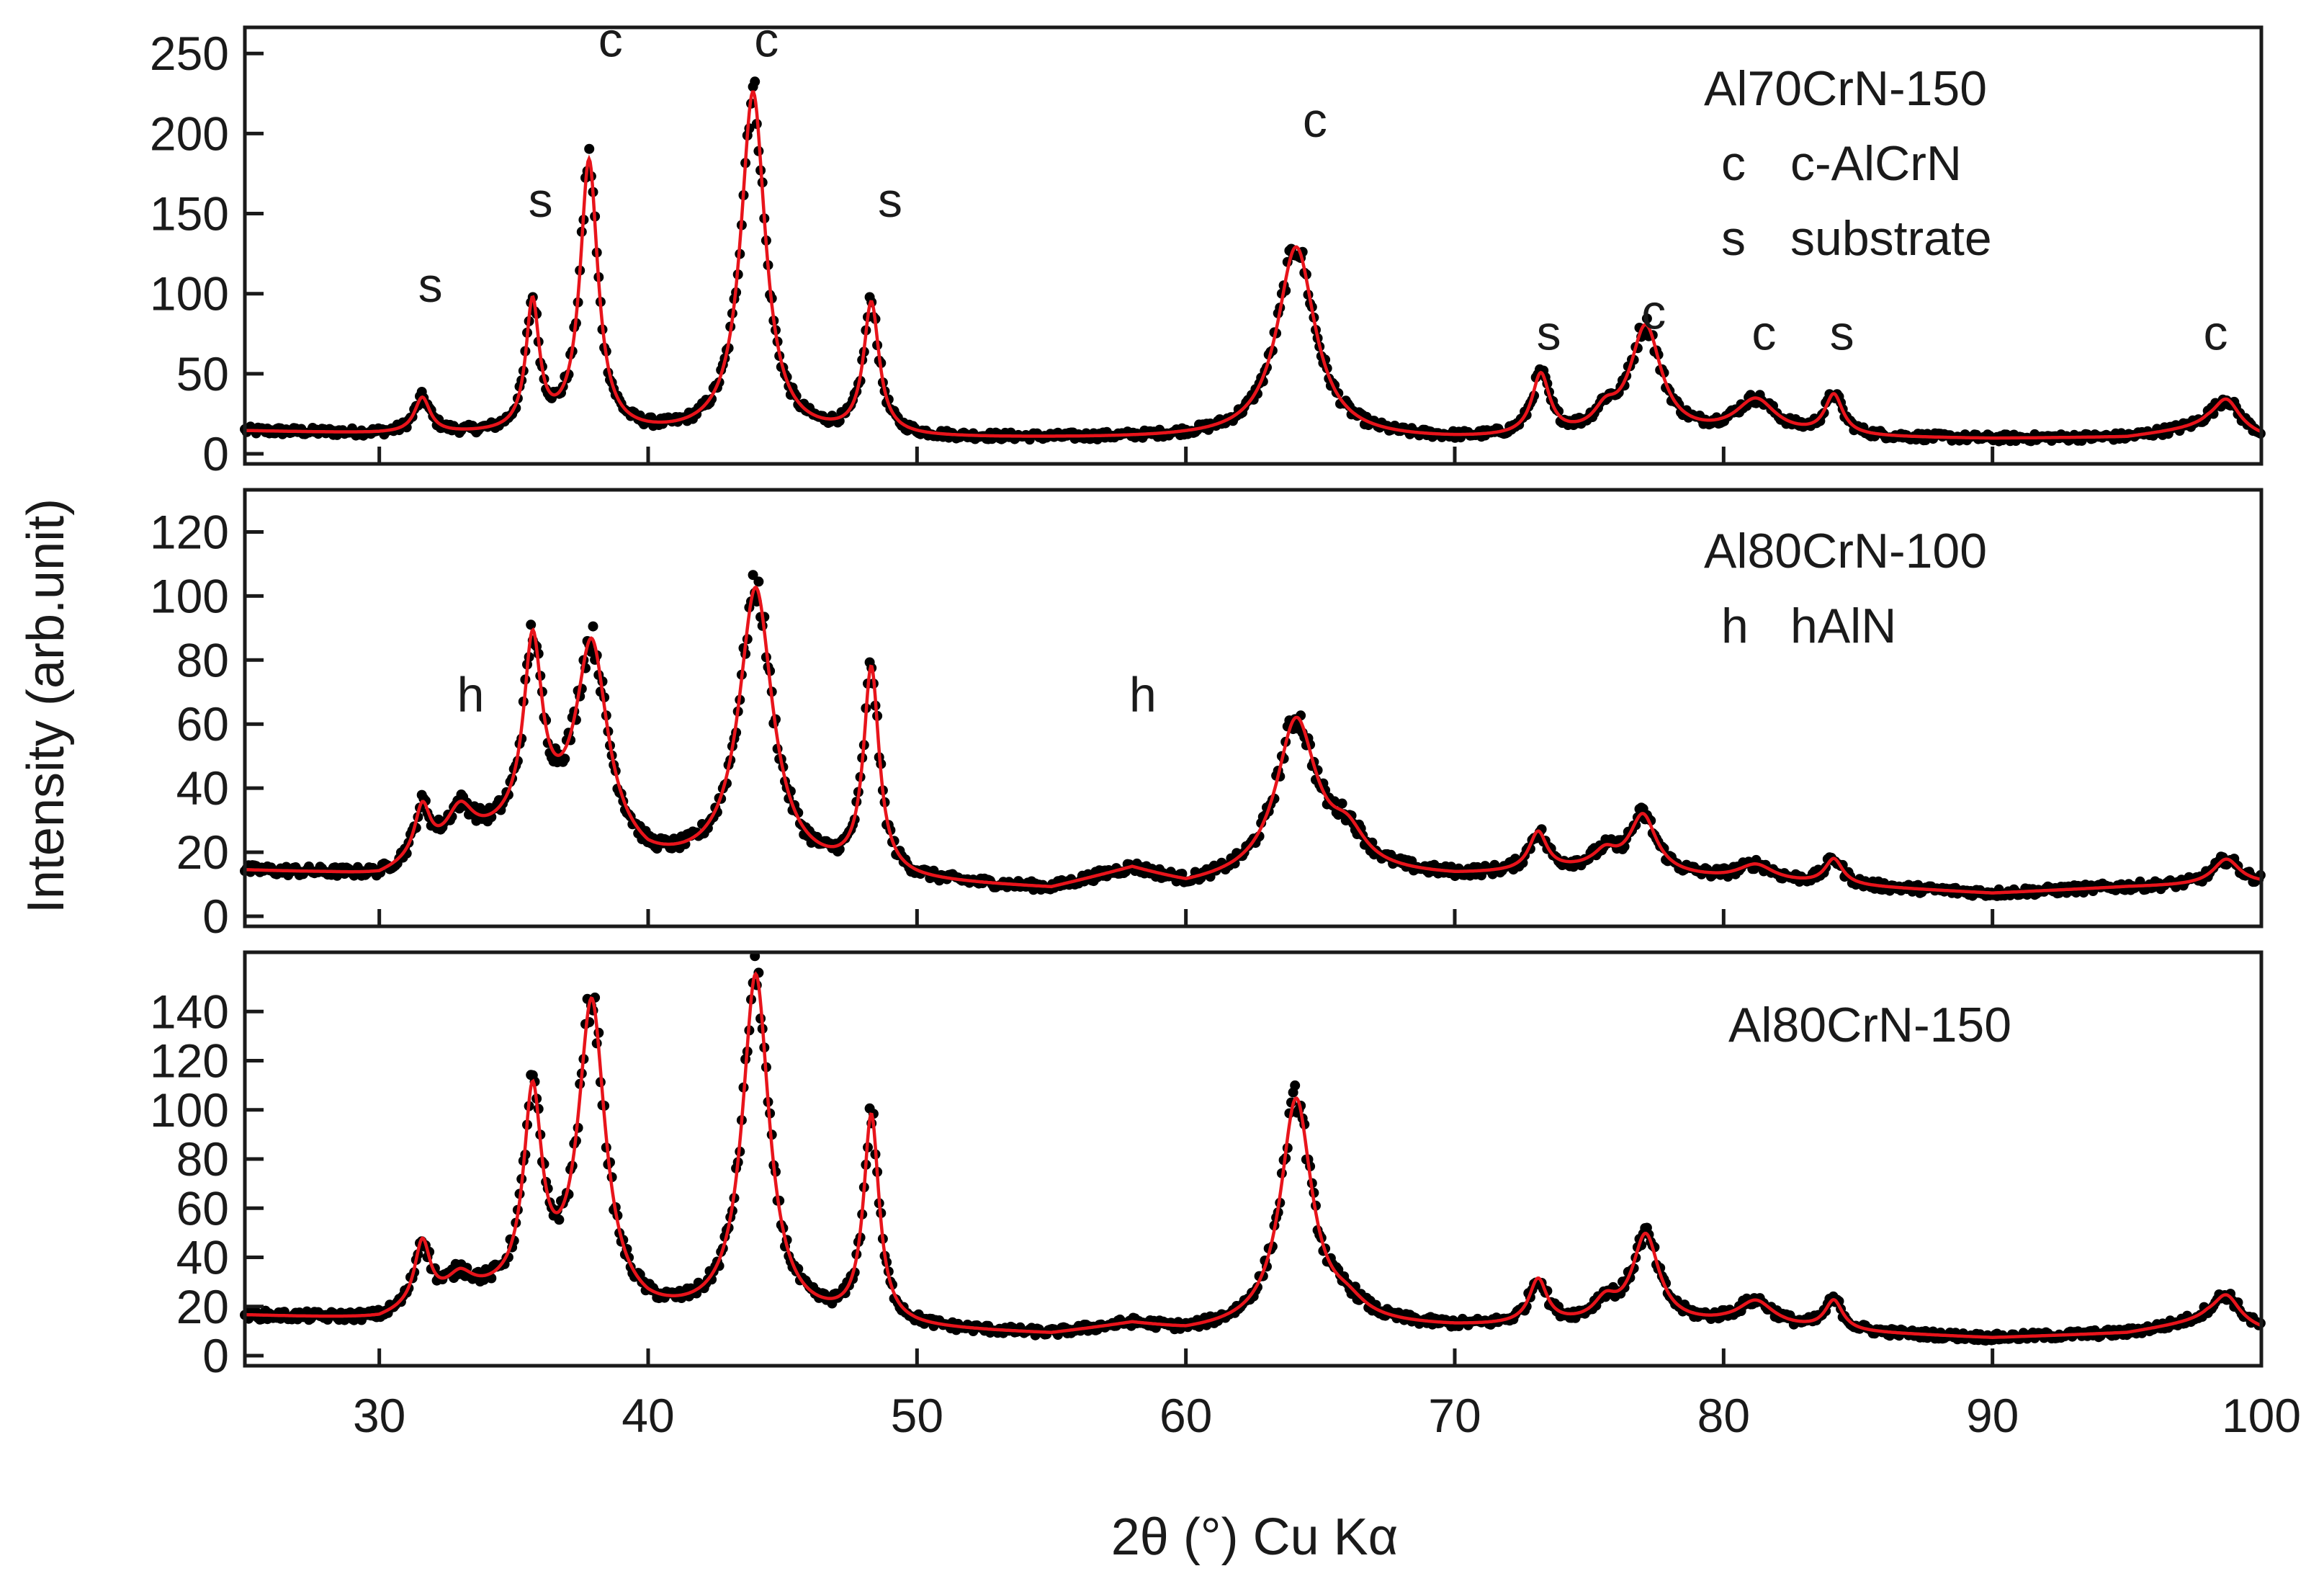 The width and height of the screenshot is (2324, 1584). Describe the element at coordinates (648, 1415) in the screenshot. I see `x-tick-label: 40` at that location.